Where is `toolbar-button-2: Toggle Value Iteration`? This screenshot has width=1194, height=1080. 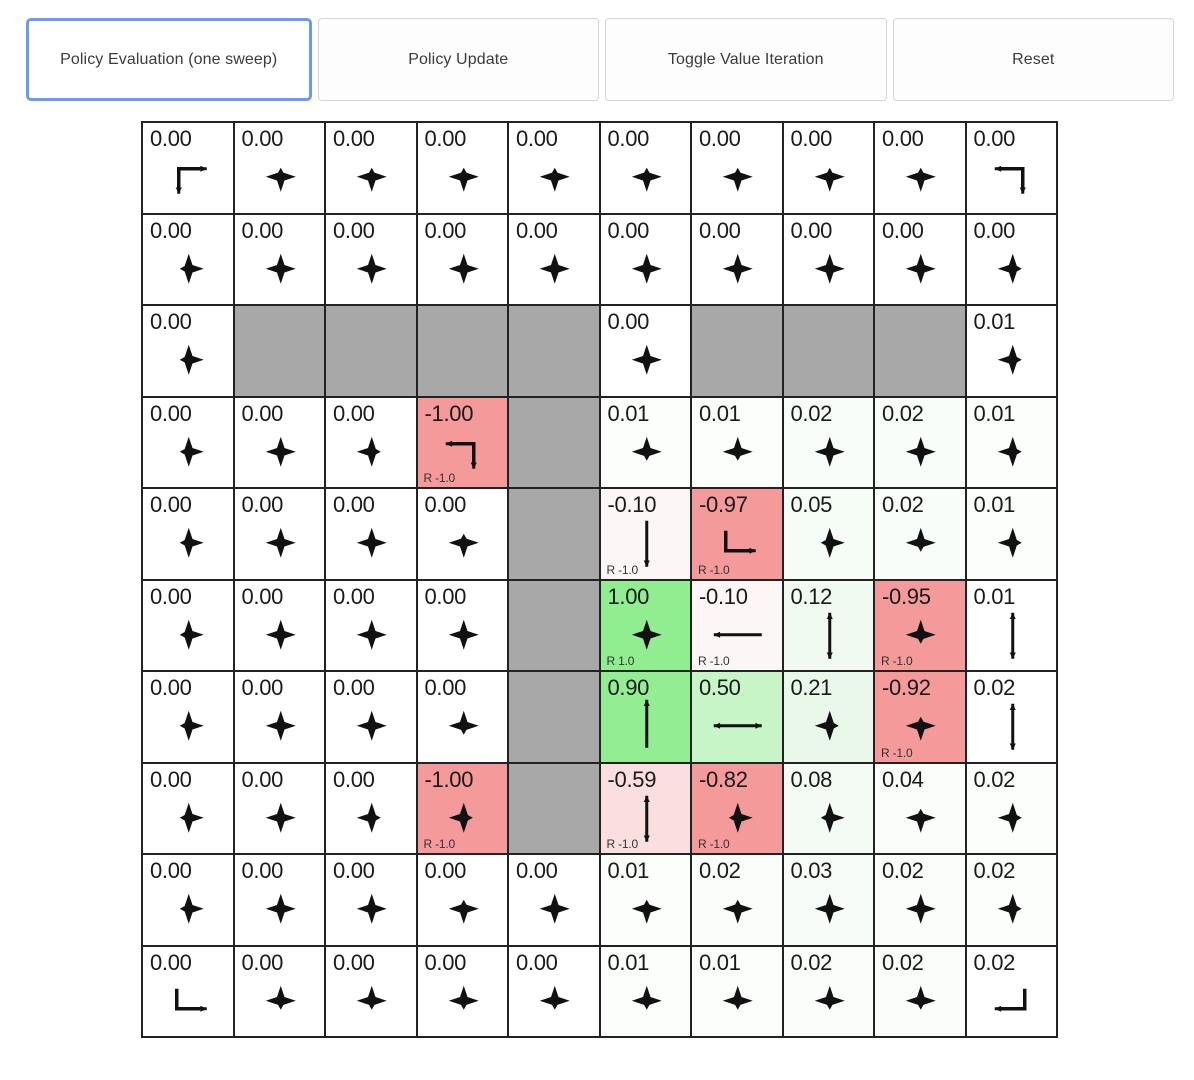 toolbar-button-2: Toggle Value Iteration is located at coordinates (746, 59).